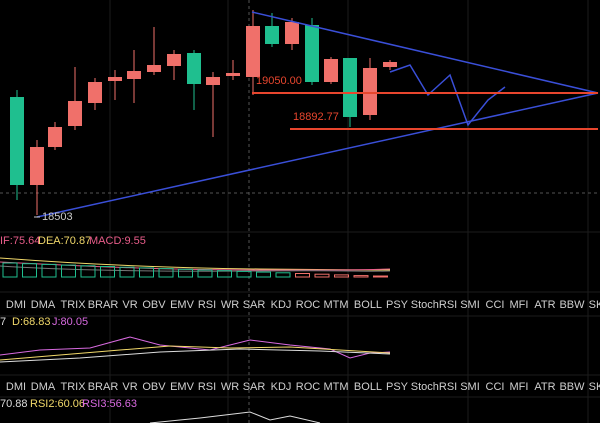 This screenshot has height=423, width=600. I want to click on macd-histogram, so click(195, 270).